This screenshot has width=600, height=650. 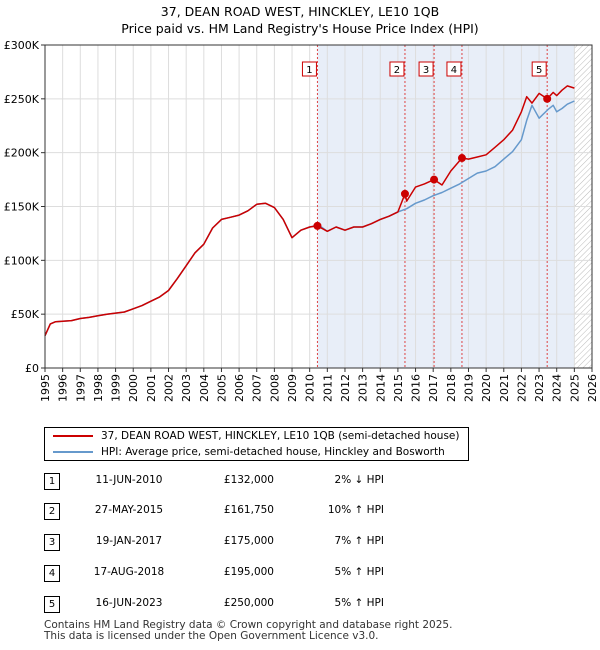 What do you see at coordinates (221, 388) in the screenshot?
I see `x-tick-label: 2005` at bounding box center [221, 388].